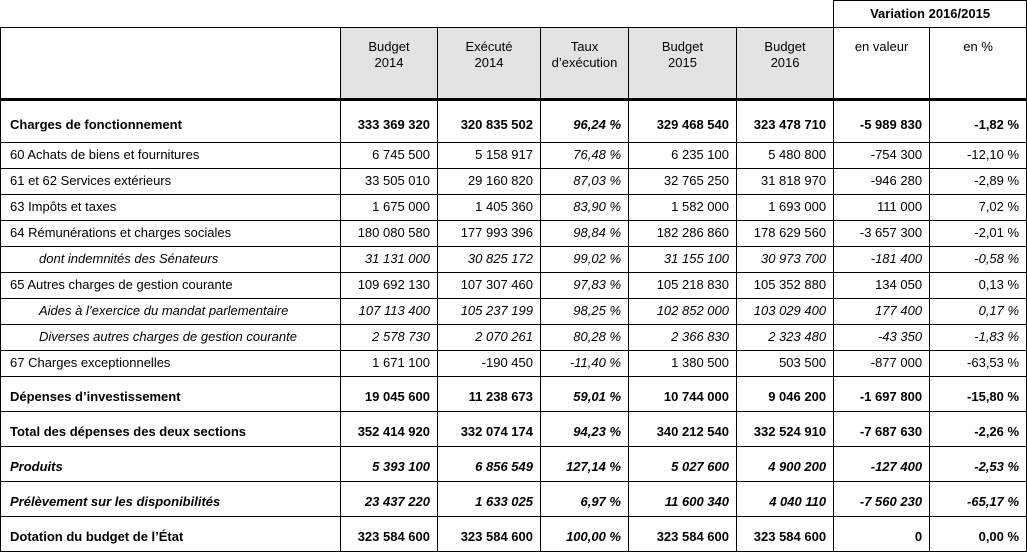 The height and width of the screenshot is (552, 1027). What do you see at coordinates (978, 499) in the screenshot?
I see `cell-variation-pct: -65,17 %` at bounding box center [978, 499].